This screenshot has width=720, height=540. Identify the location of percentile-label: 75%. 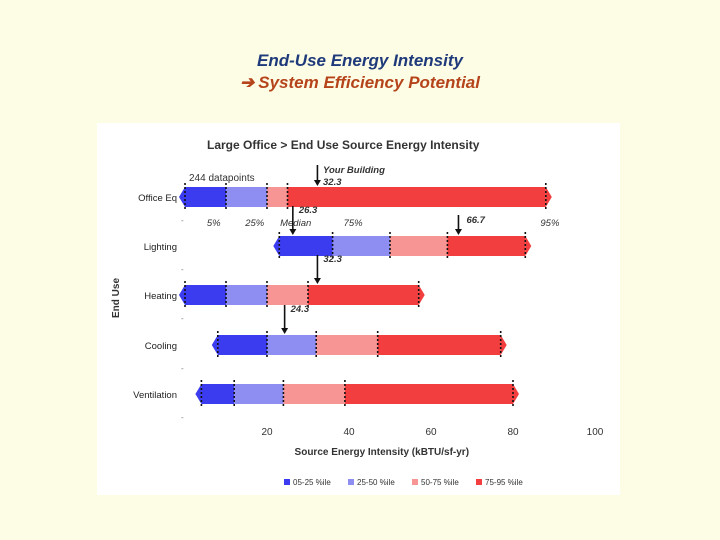
(354, 223).